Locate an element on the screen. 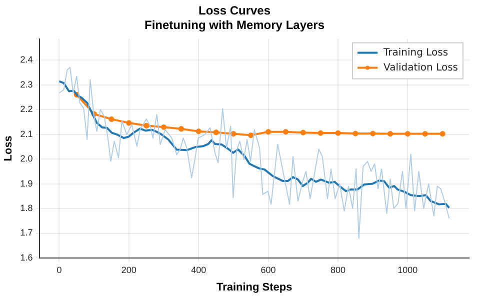 The width and height of the screenshot is (477, 296). x-tick-label: 0 is located at coordinates (59, 269).